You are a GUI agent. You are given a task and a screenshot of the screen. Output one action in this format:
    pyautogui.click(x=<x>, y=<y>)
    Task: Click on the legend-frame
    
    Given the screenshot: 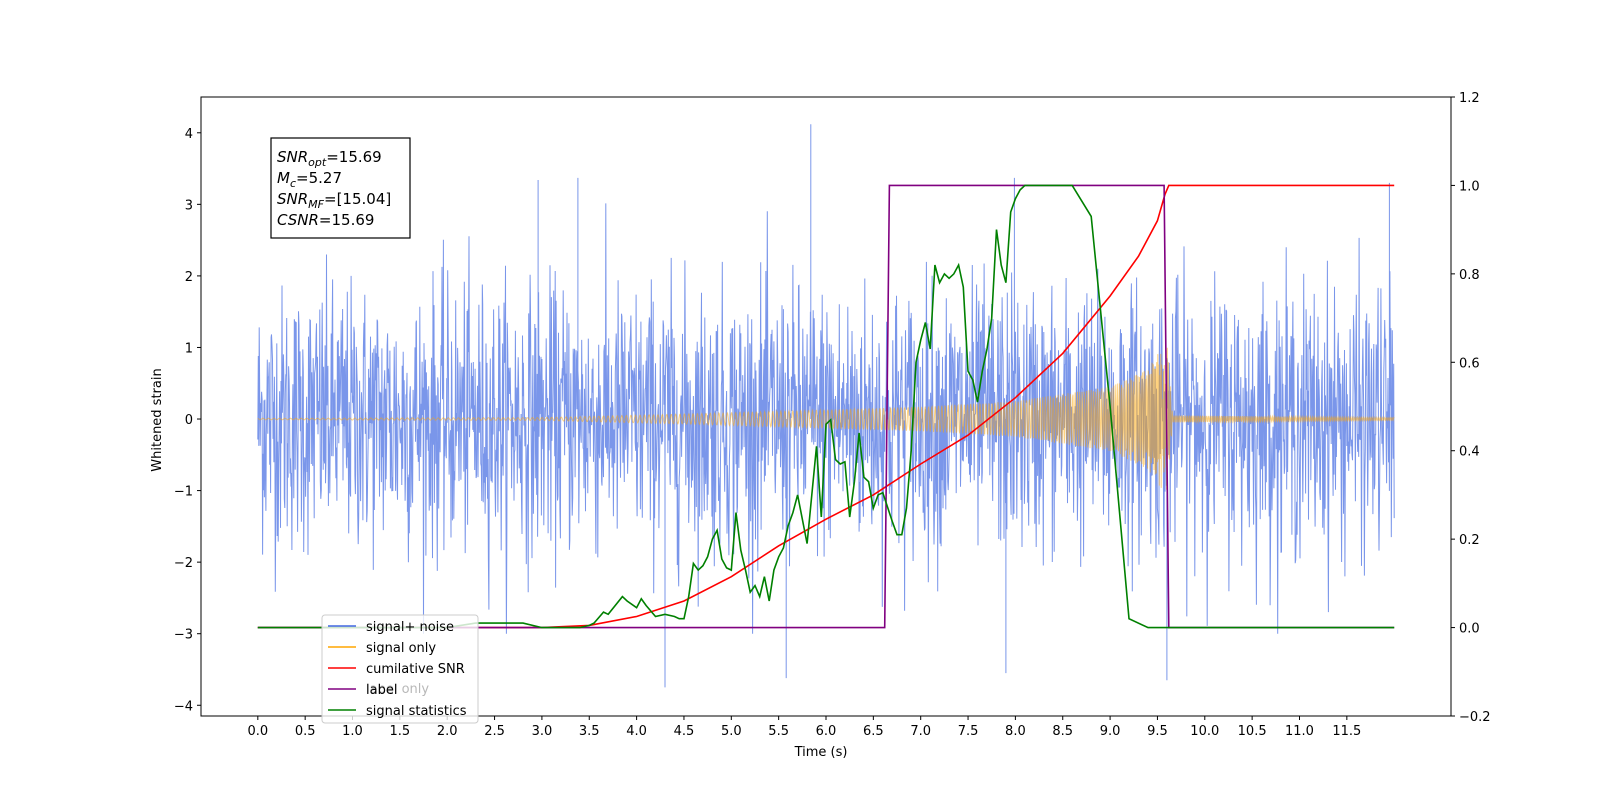 What is the action you would take?
    pyautogui.click(x=400, y=669)
    